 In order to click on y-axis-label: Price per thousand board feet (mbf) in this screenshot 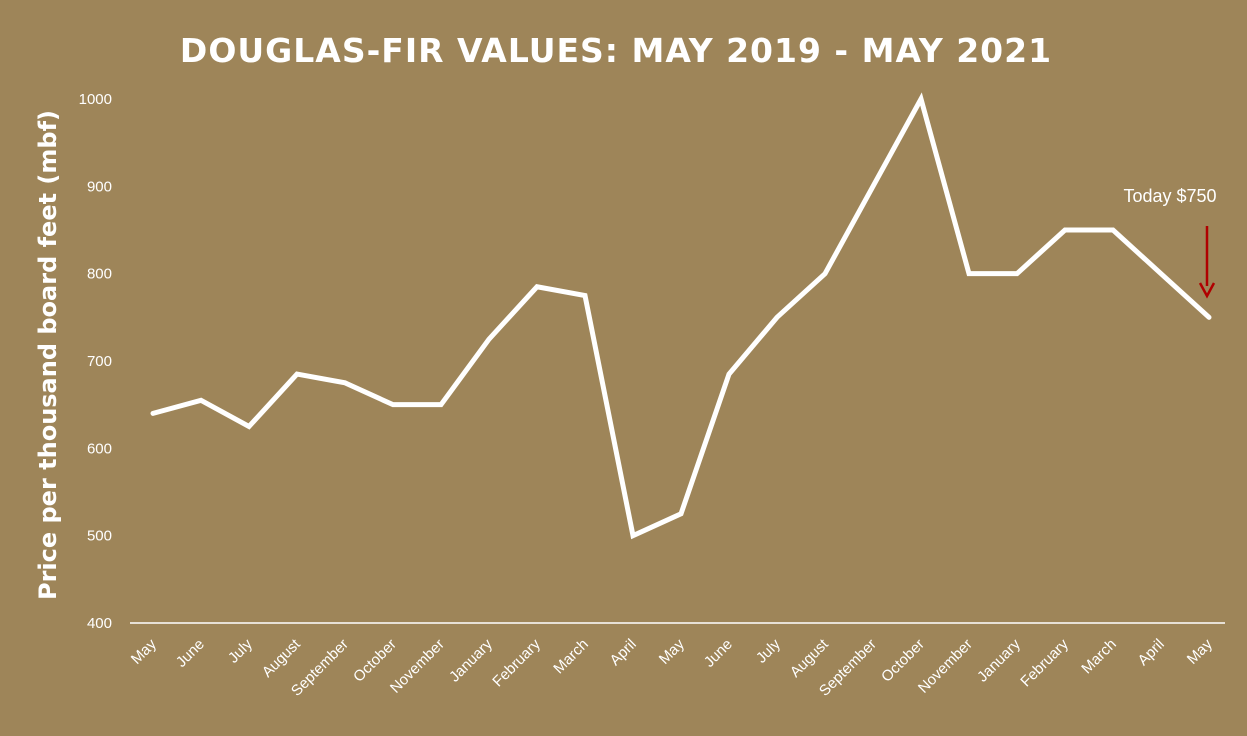, I will do `click(48, 355)`.